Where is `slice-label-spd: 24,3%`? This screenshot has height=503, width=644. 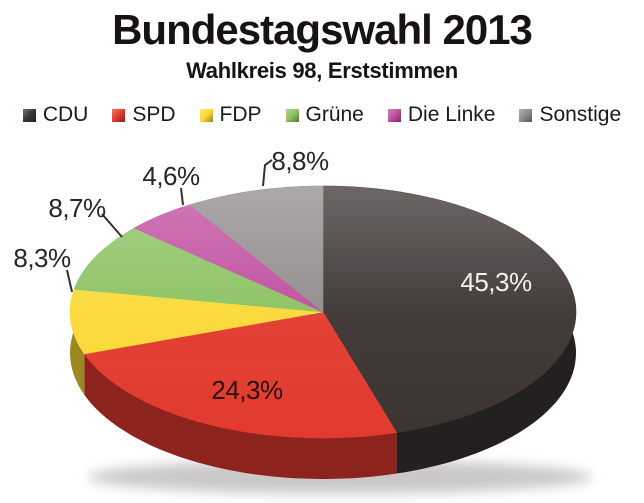 slice-label-spd: 24,3% is located at coordinates (247, 390).